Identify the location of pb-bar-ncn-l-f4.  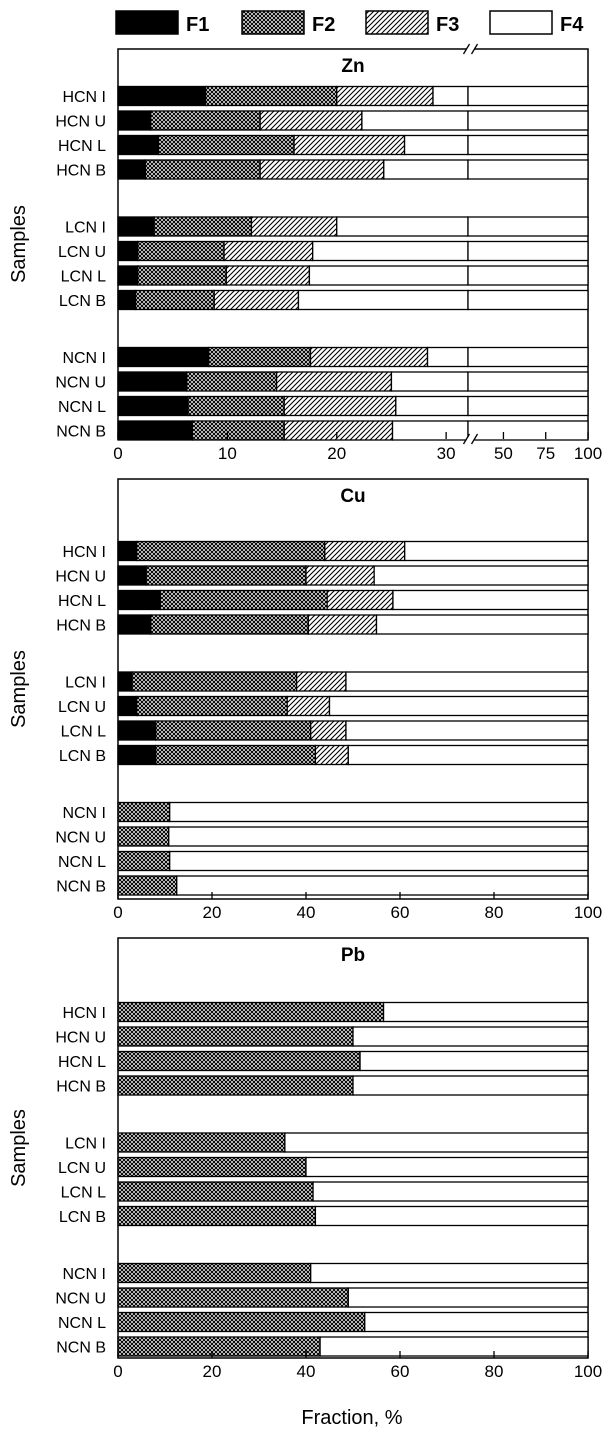
(476, 1322).